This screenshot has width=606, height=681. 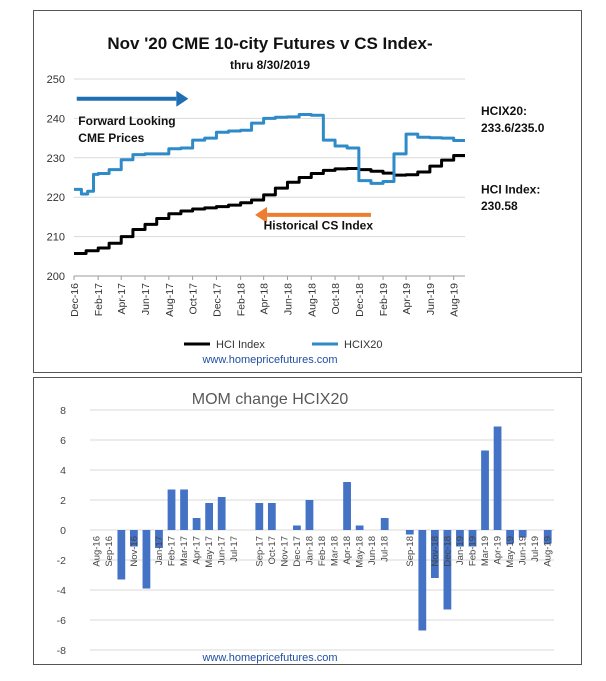 What do you see at coordinates (61, 621) in the screenshot?
I see `y-tick-label: -6` at bounding box center [61, 621].